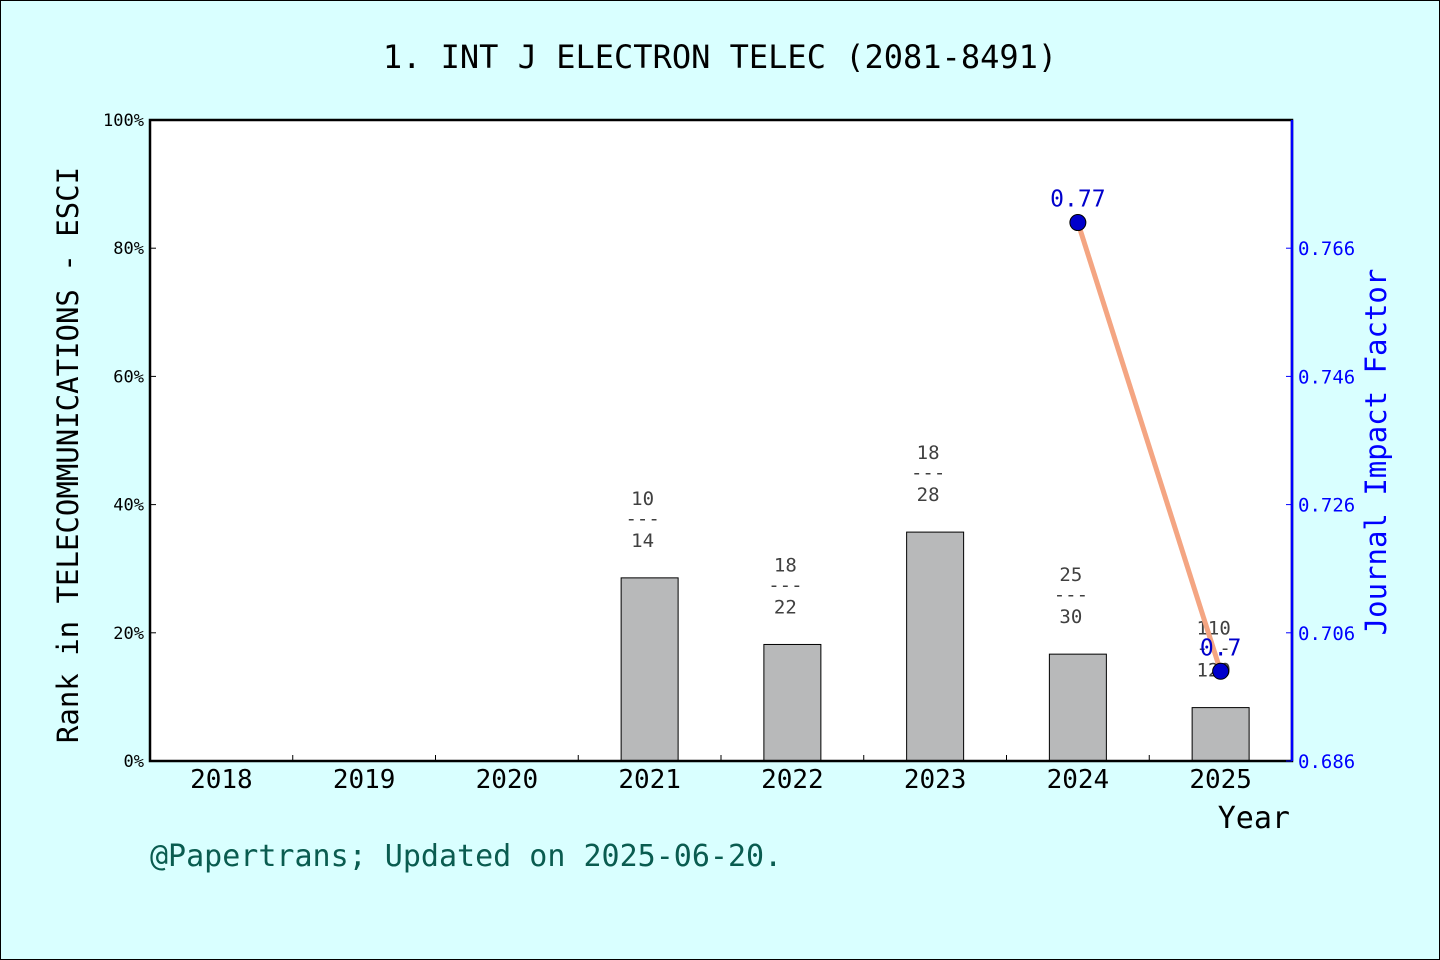 This screenshot has height=960, width=1440. Describe the element at coordinates (792, 780) in the screenshot. I see `x-tick-label-2022: 2022` at that location.